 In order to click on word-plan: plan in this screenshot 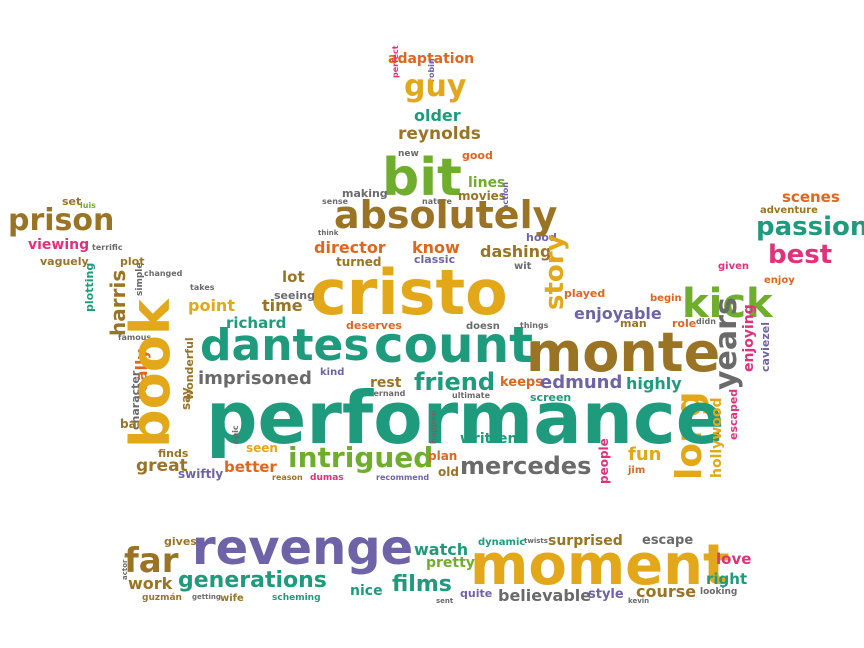, I will do `click(443, 456)`.